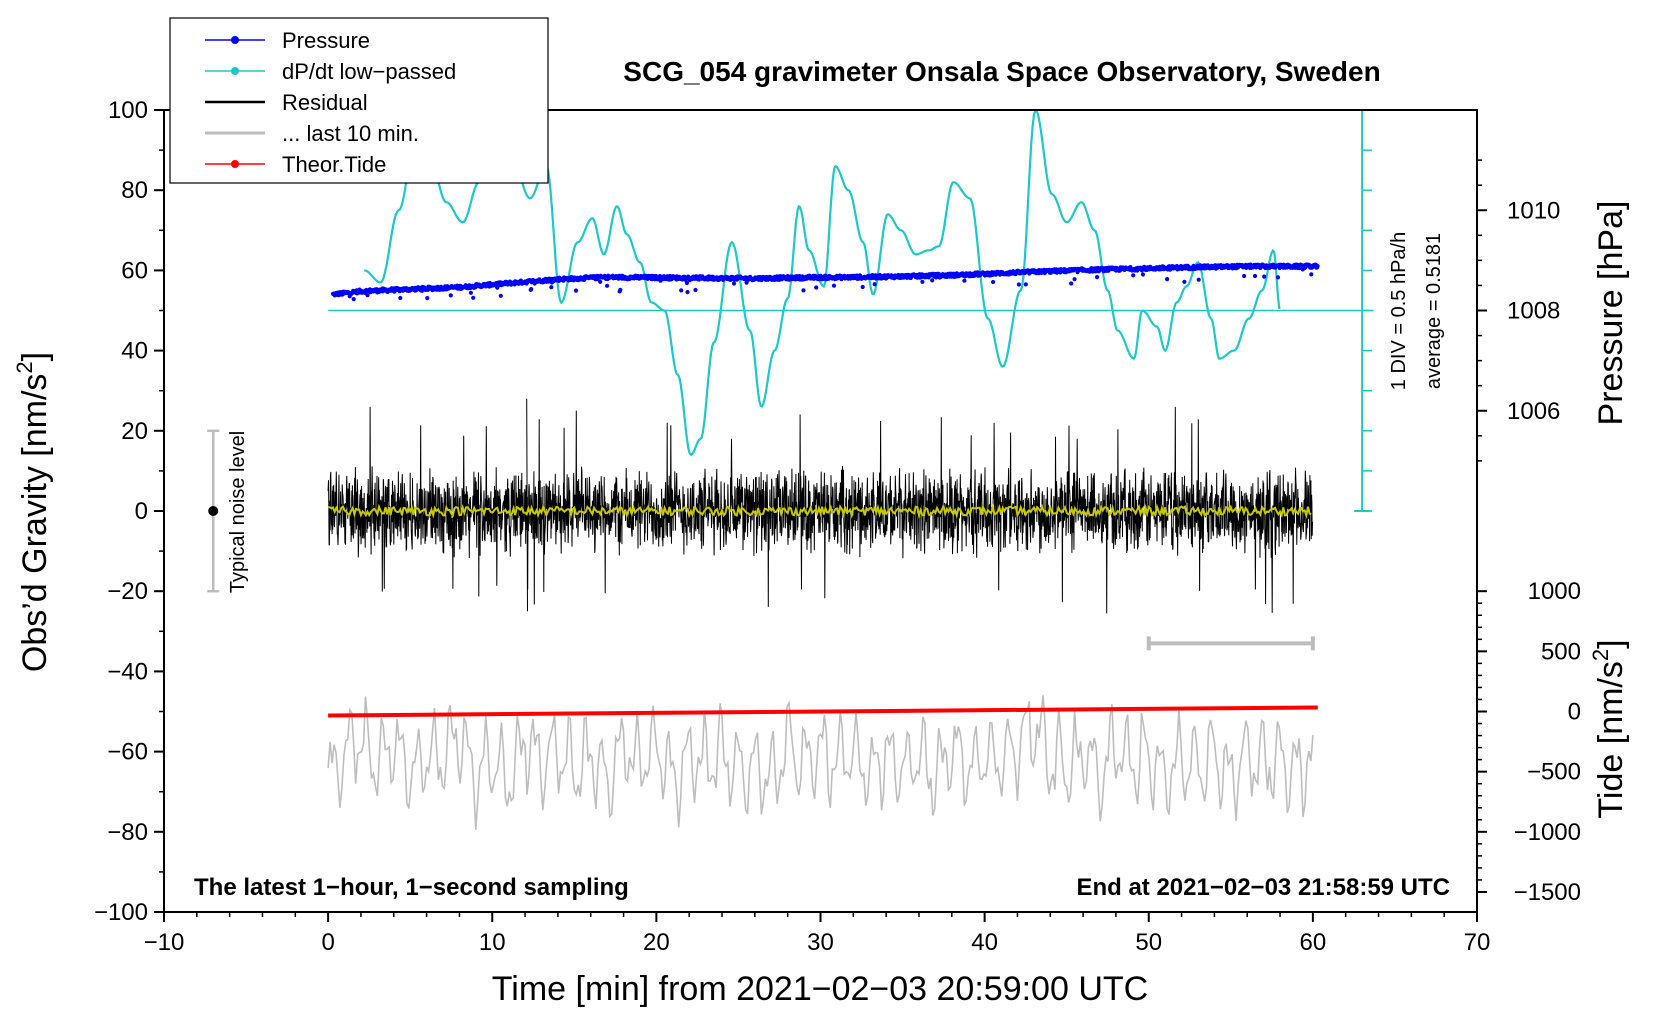 The width and height of the screenshot is (1660, 1020). Describe the element at coordinates (1477, 942) in the screenshot. I see `x-tick-label: 70` at that location.